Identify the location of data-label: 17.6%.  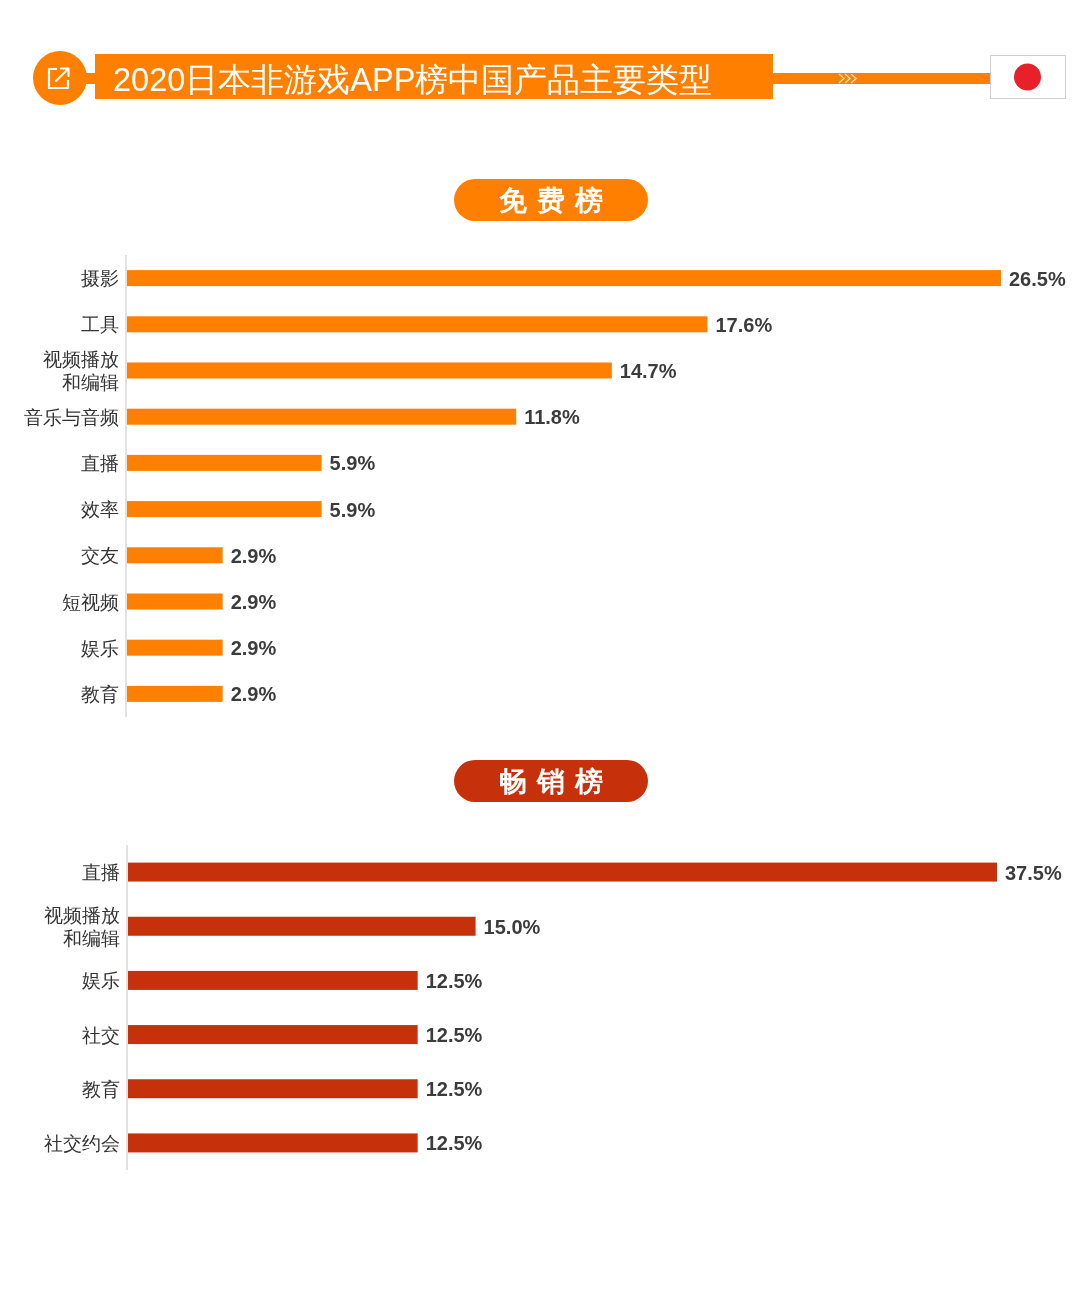
(744, 324).